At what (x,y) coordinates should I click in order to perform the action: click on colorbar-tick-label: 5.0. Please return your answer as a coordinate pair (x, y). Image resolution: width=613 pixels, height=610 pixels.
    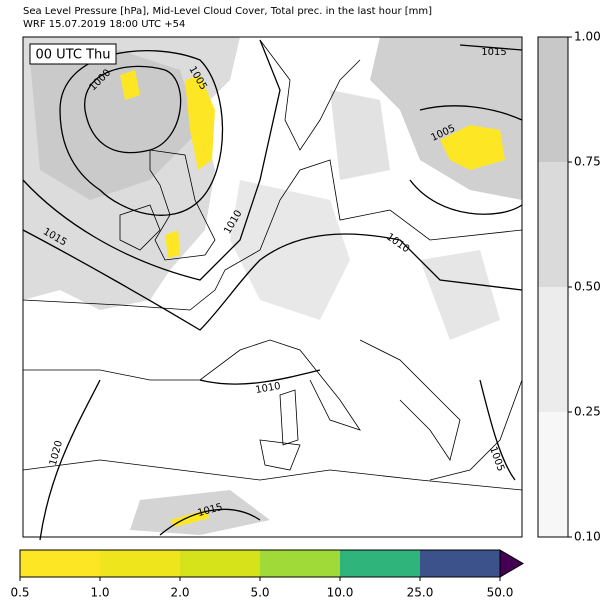
    Looking at the image, I should click on (259, 593).